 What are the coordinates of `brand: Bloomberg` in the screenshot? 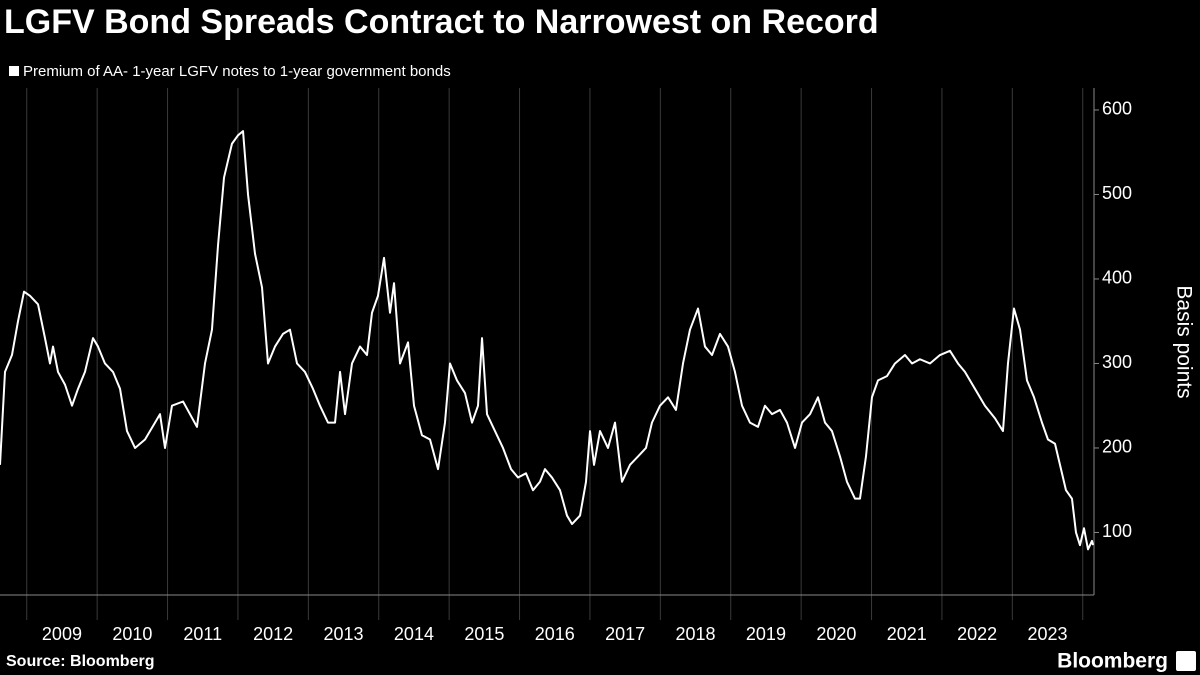 It's located at (1112, 661).